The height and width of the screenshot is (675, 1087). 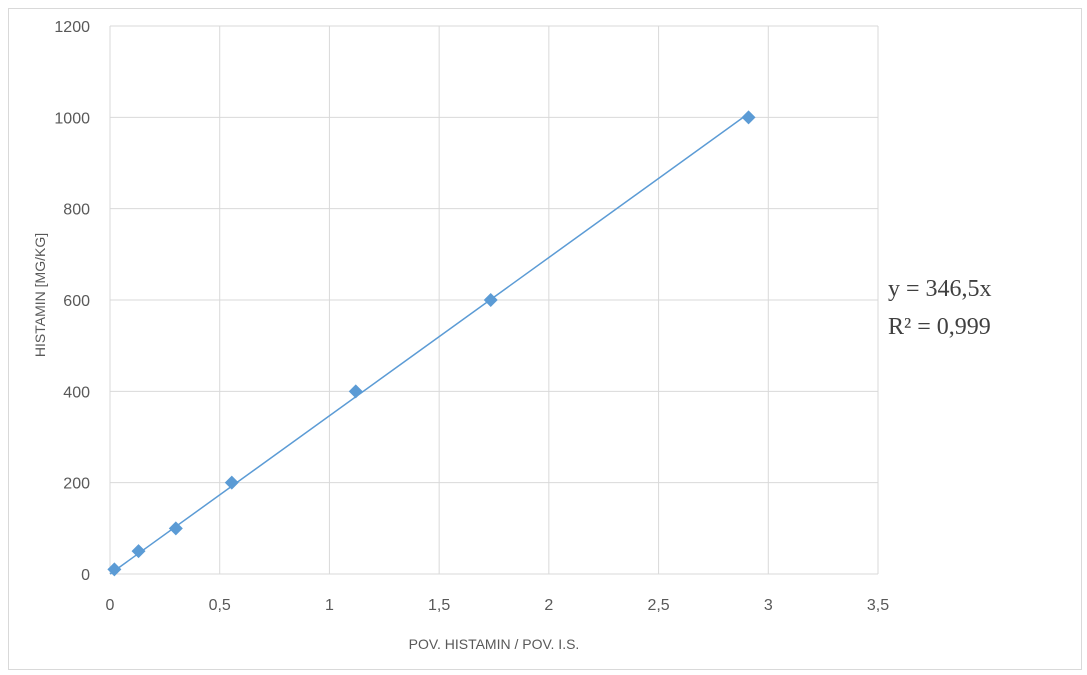 I want to click on y-tick-label: 1200, so click(x=72, y=27).